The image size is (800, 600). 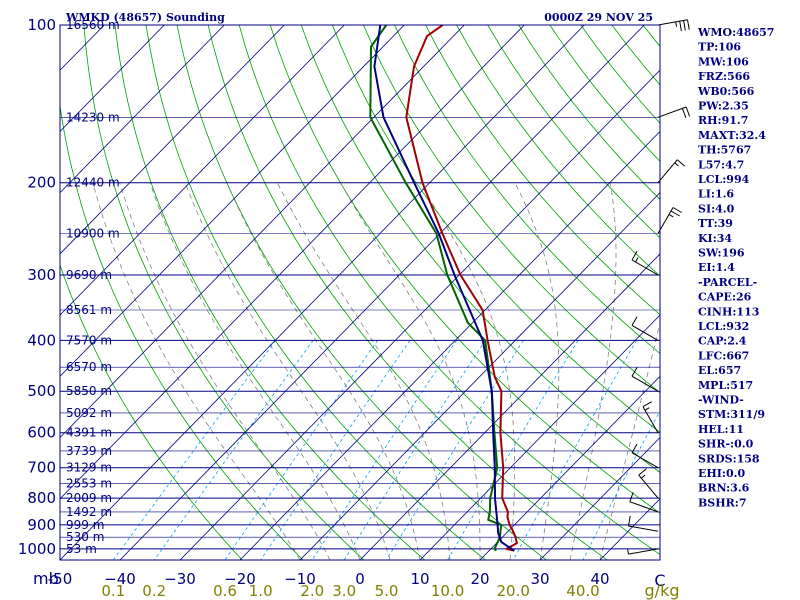 What do you see at coordinates (60, 579) in the screenshot?
I see `temperature-tick-label: -50` at bounding box center [60, 579].